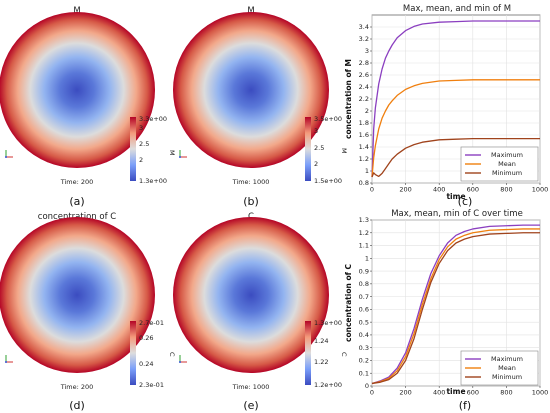 Image resolution: width=550 pixels, height=413 pixels. What do you see at coordinates (364, 246) in the screenshot?
I see `y-tick-label: 1.1` at bounding box center [364, 246].